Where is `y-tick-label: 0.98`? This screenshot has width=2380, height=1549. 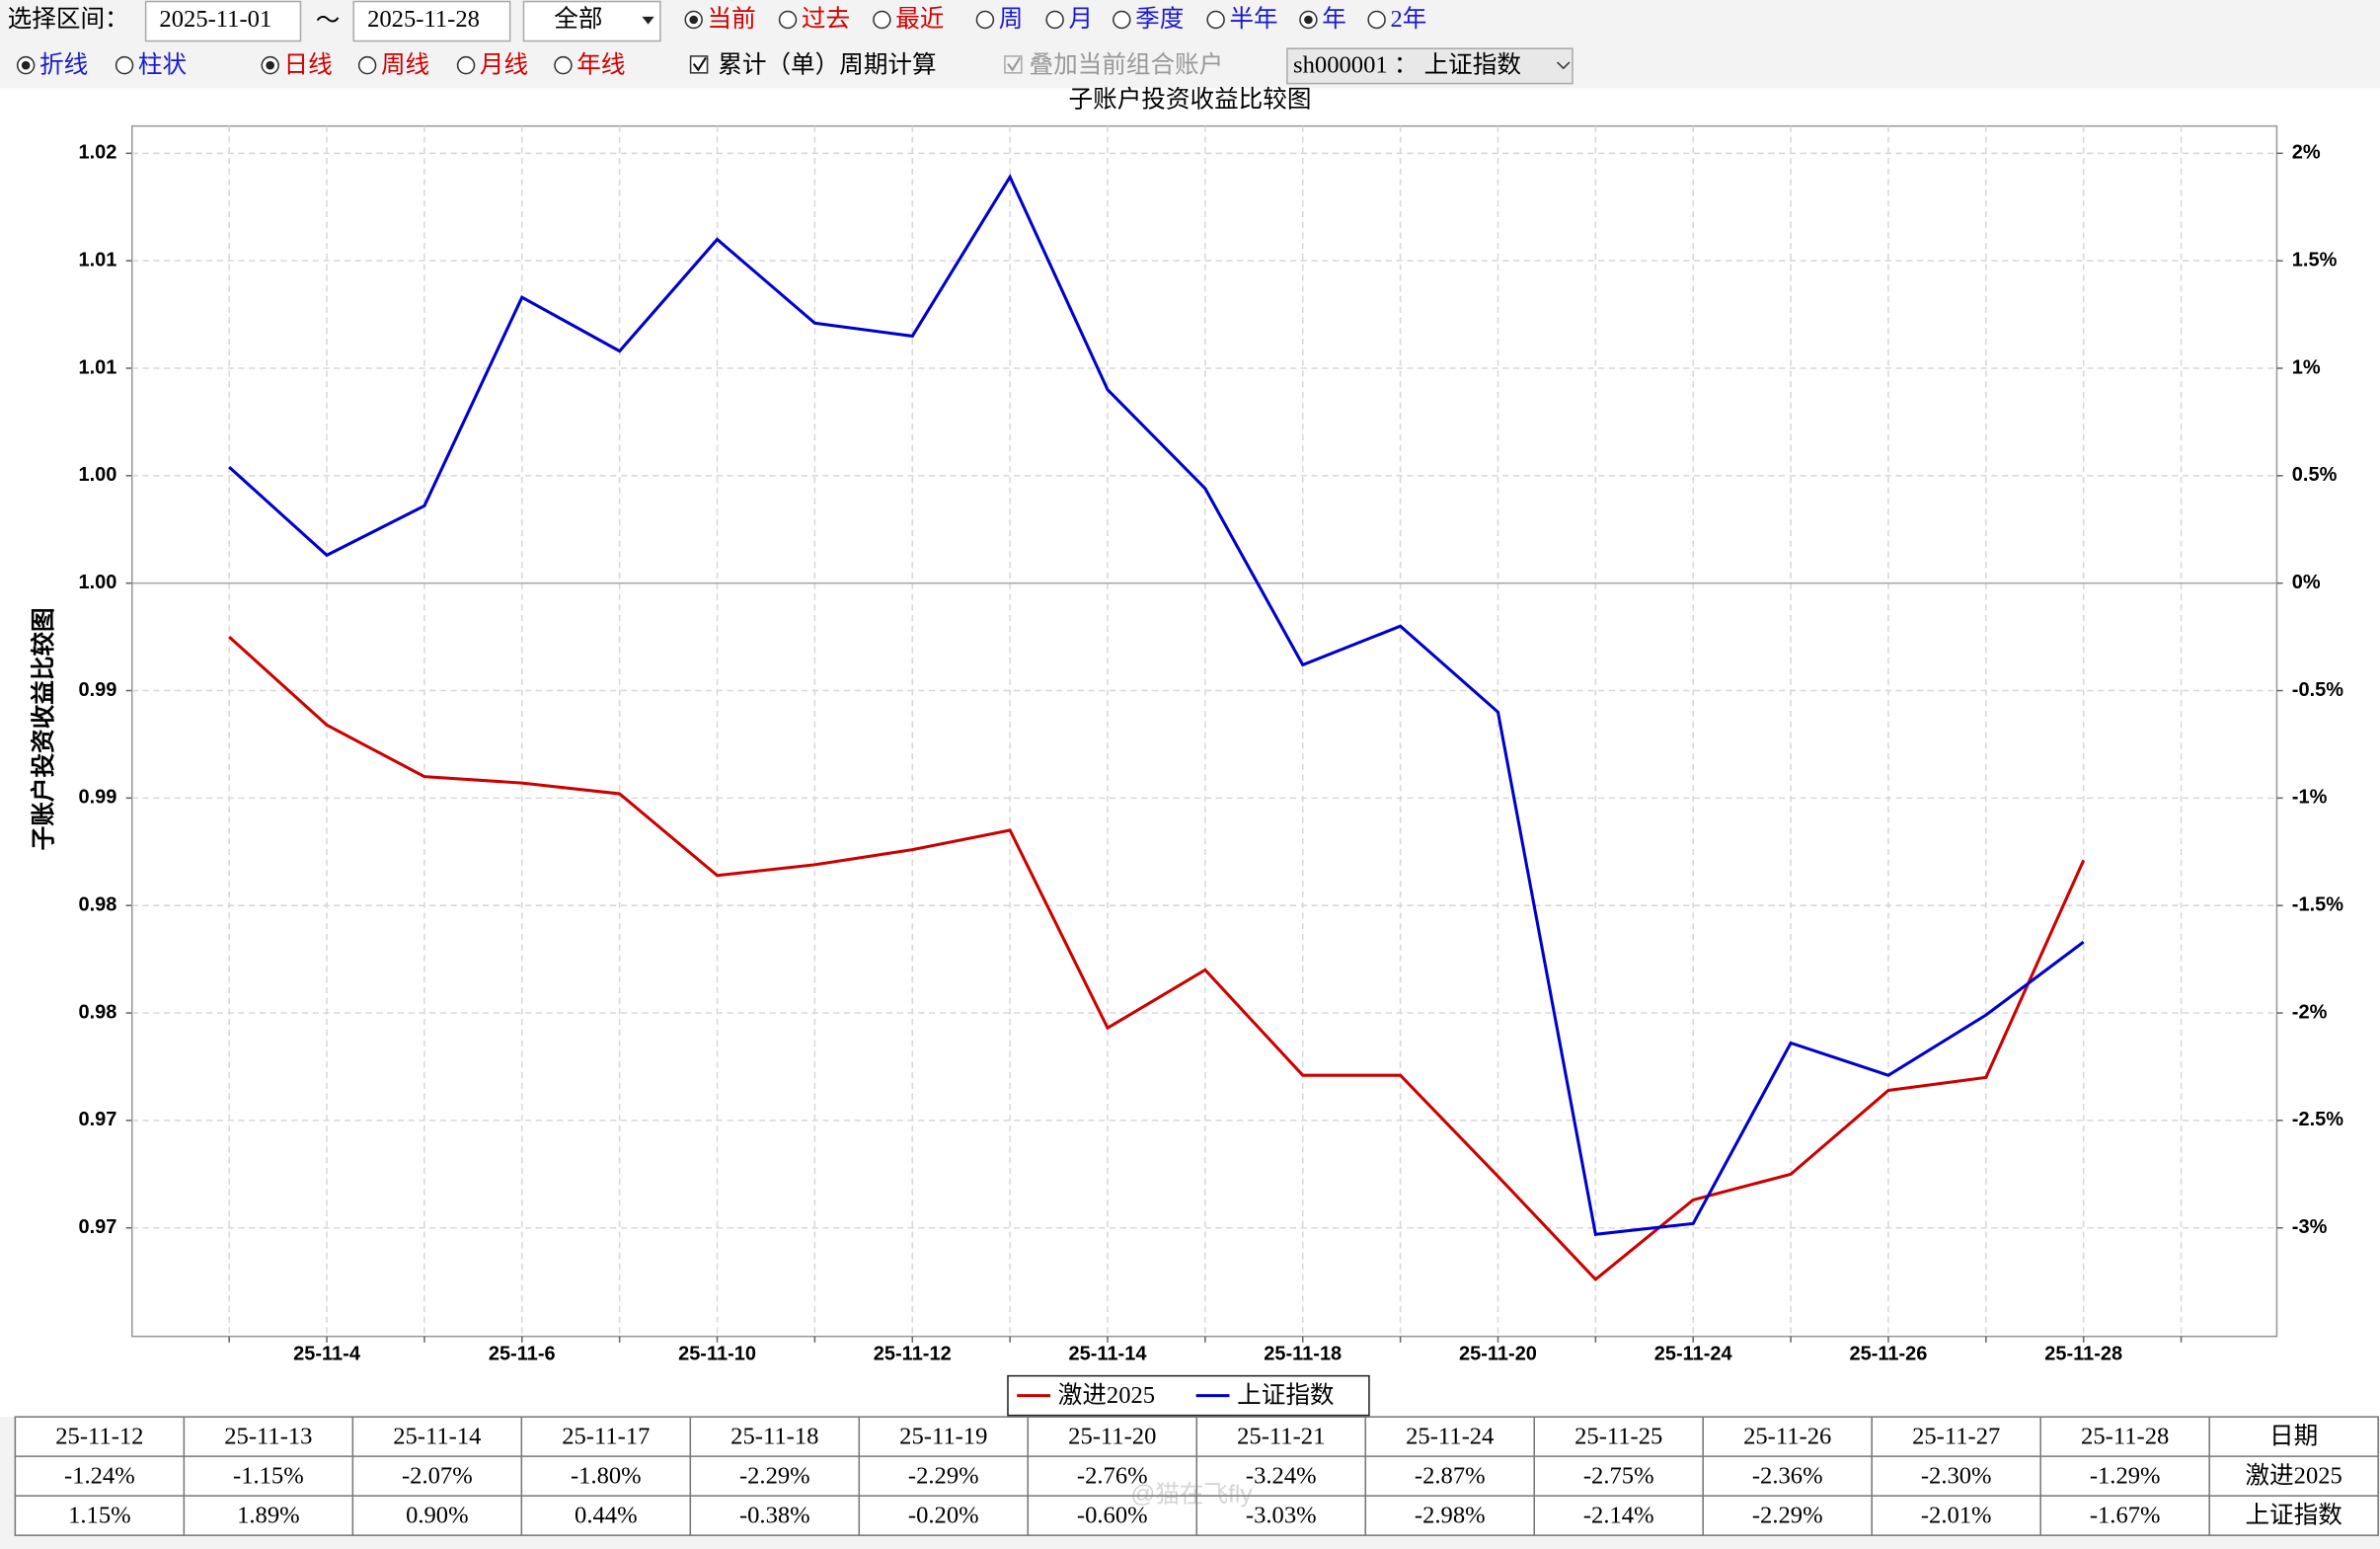 y-tick-label: 0.98 is located at coordinates (97, 1012).